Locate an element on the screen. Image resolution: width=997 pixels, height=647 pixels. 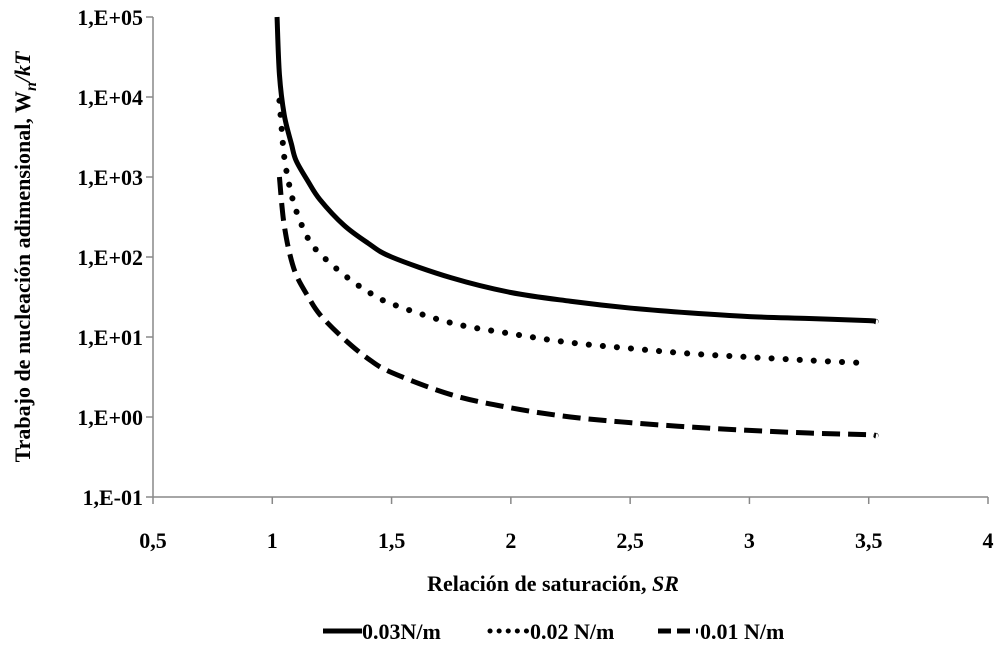
x-tick-label: 2 is located at coordinates (510, 540).